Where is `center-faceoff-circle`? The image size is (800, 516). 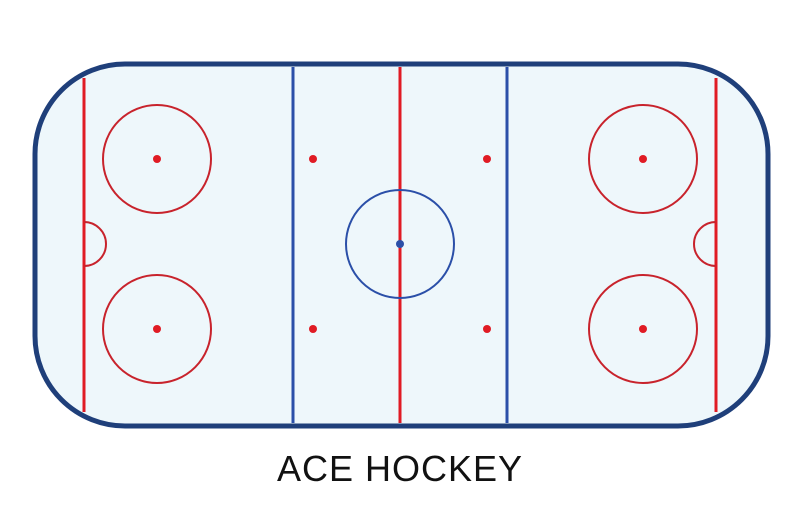
center-faceoff-circle is located at coordinates (400, 244).